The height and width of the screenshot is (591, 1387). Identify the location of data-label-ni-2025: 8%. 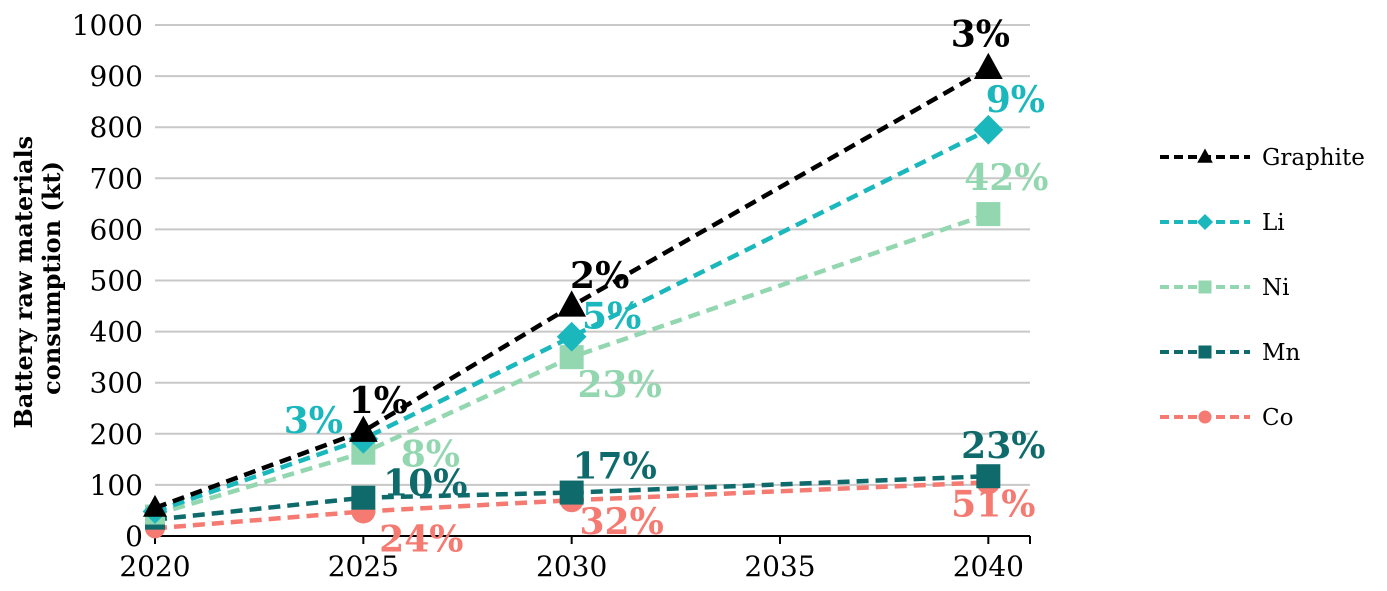
(430, 455).